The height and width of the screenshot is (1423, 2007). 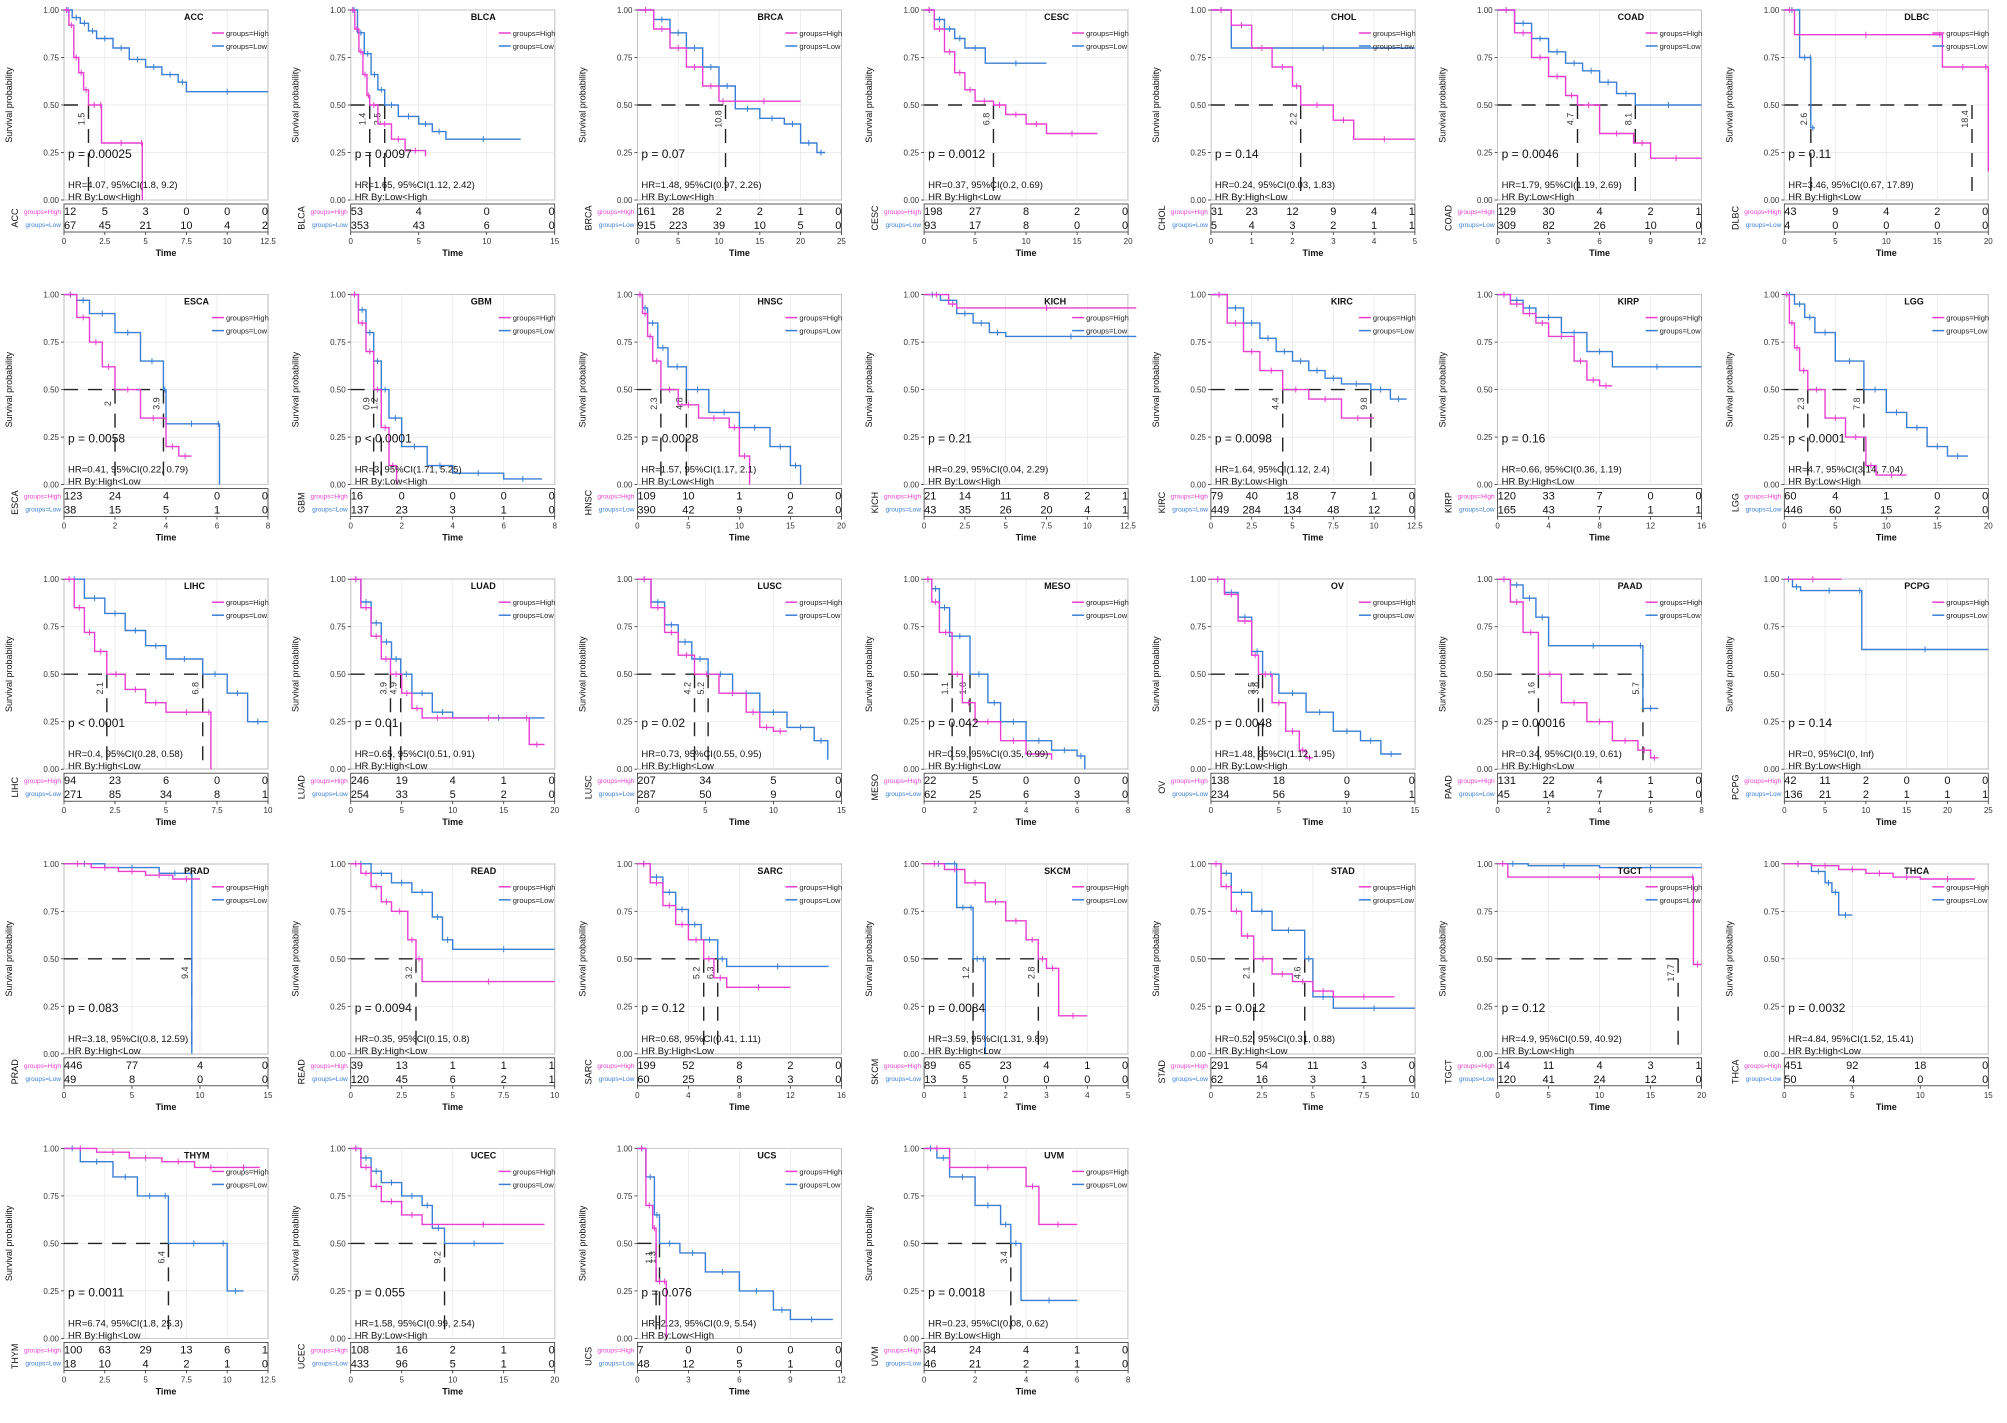 What do you see at coordinates (1333, 497) in the screenshot?
I see `risk-count-high: 7` at bounding box center [1333, 497].